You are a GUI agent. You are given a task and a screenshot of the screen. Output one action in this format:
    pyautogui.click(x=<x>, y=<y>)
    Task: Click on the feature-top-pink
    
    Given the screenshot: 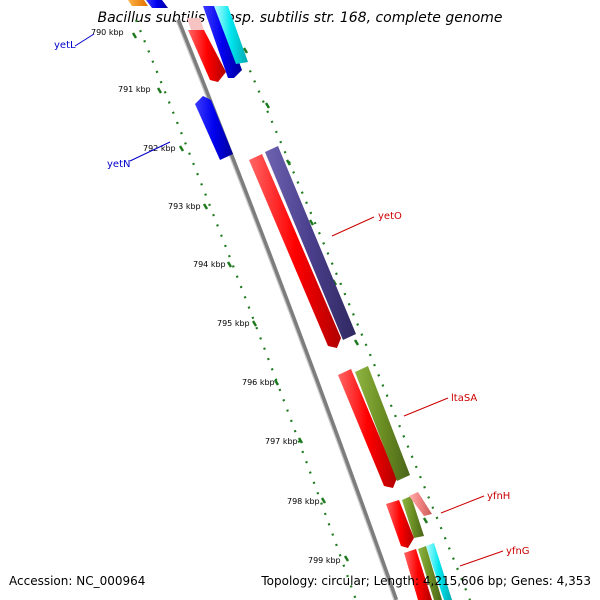 What is the action you would take?
    pyautogui.click(x=195, y=24)
    